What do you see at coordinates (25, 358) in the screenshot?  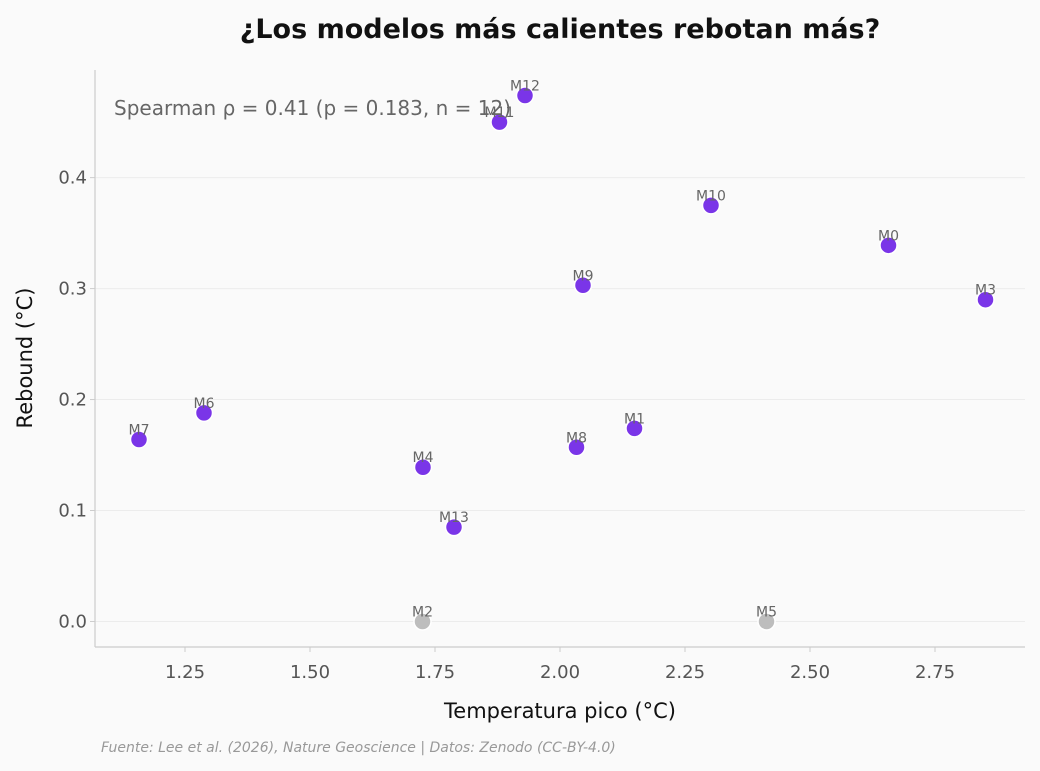 I see `y-axis-label: Rebound (°C)` at bounding box center [25, 358].